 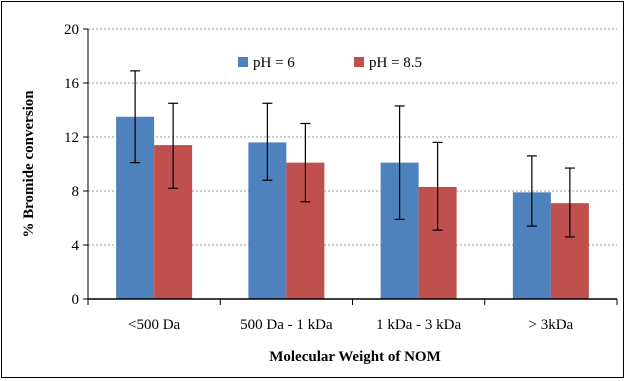 What do you see at coordinates (71, 138) in the screenshot?
I see `y-tick-label: 12` at bounding box center [71, 138].